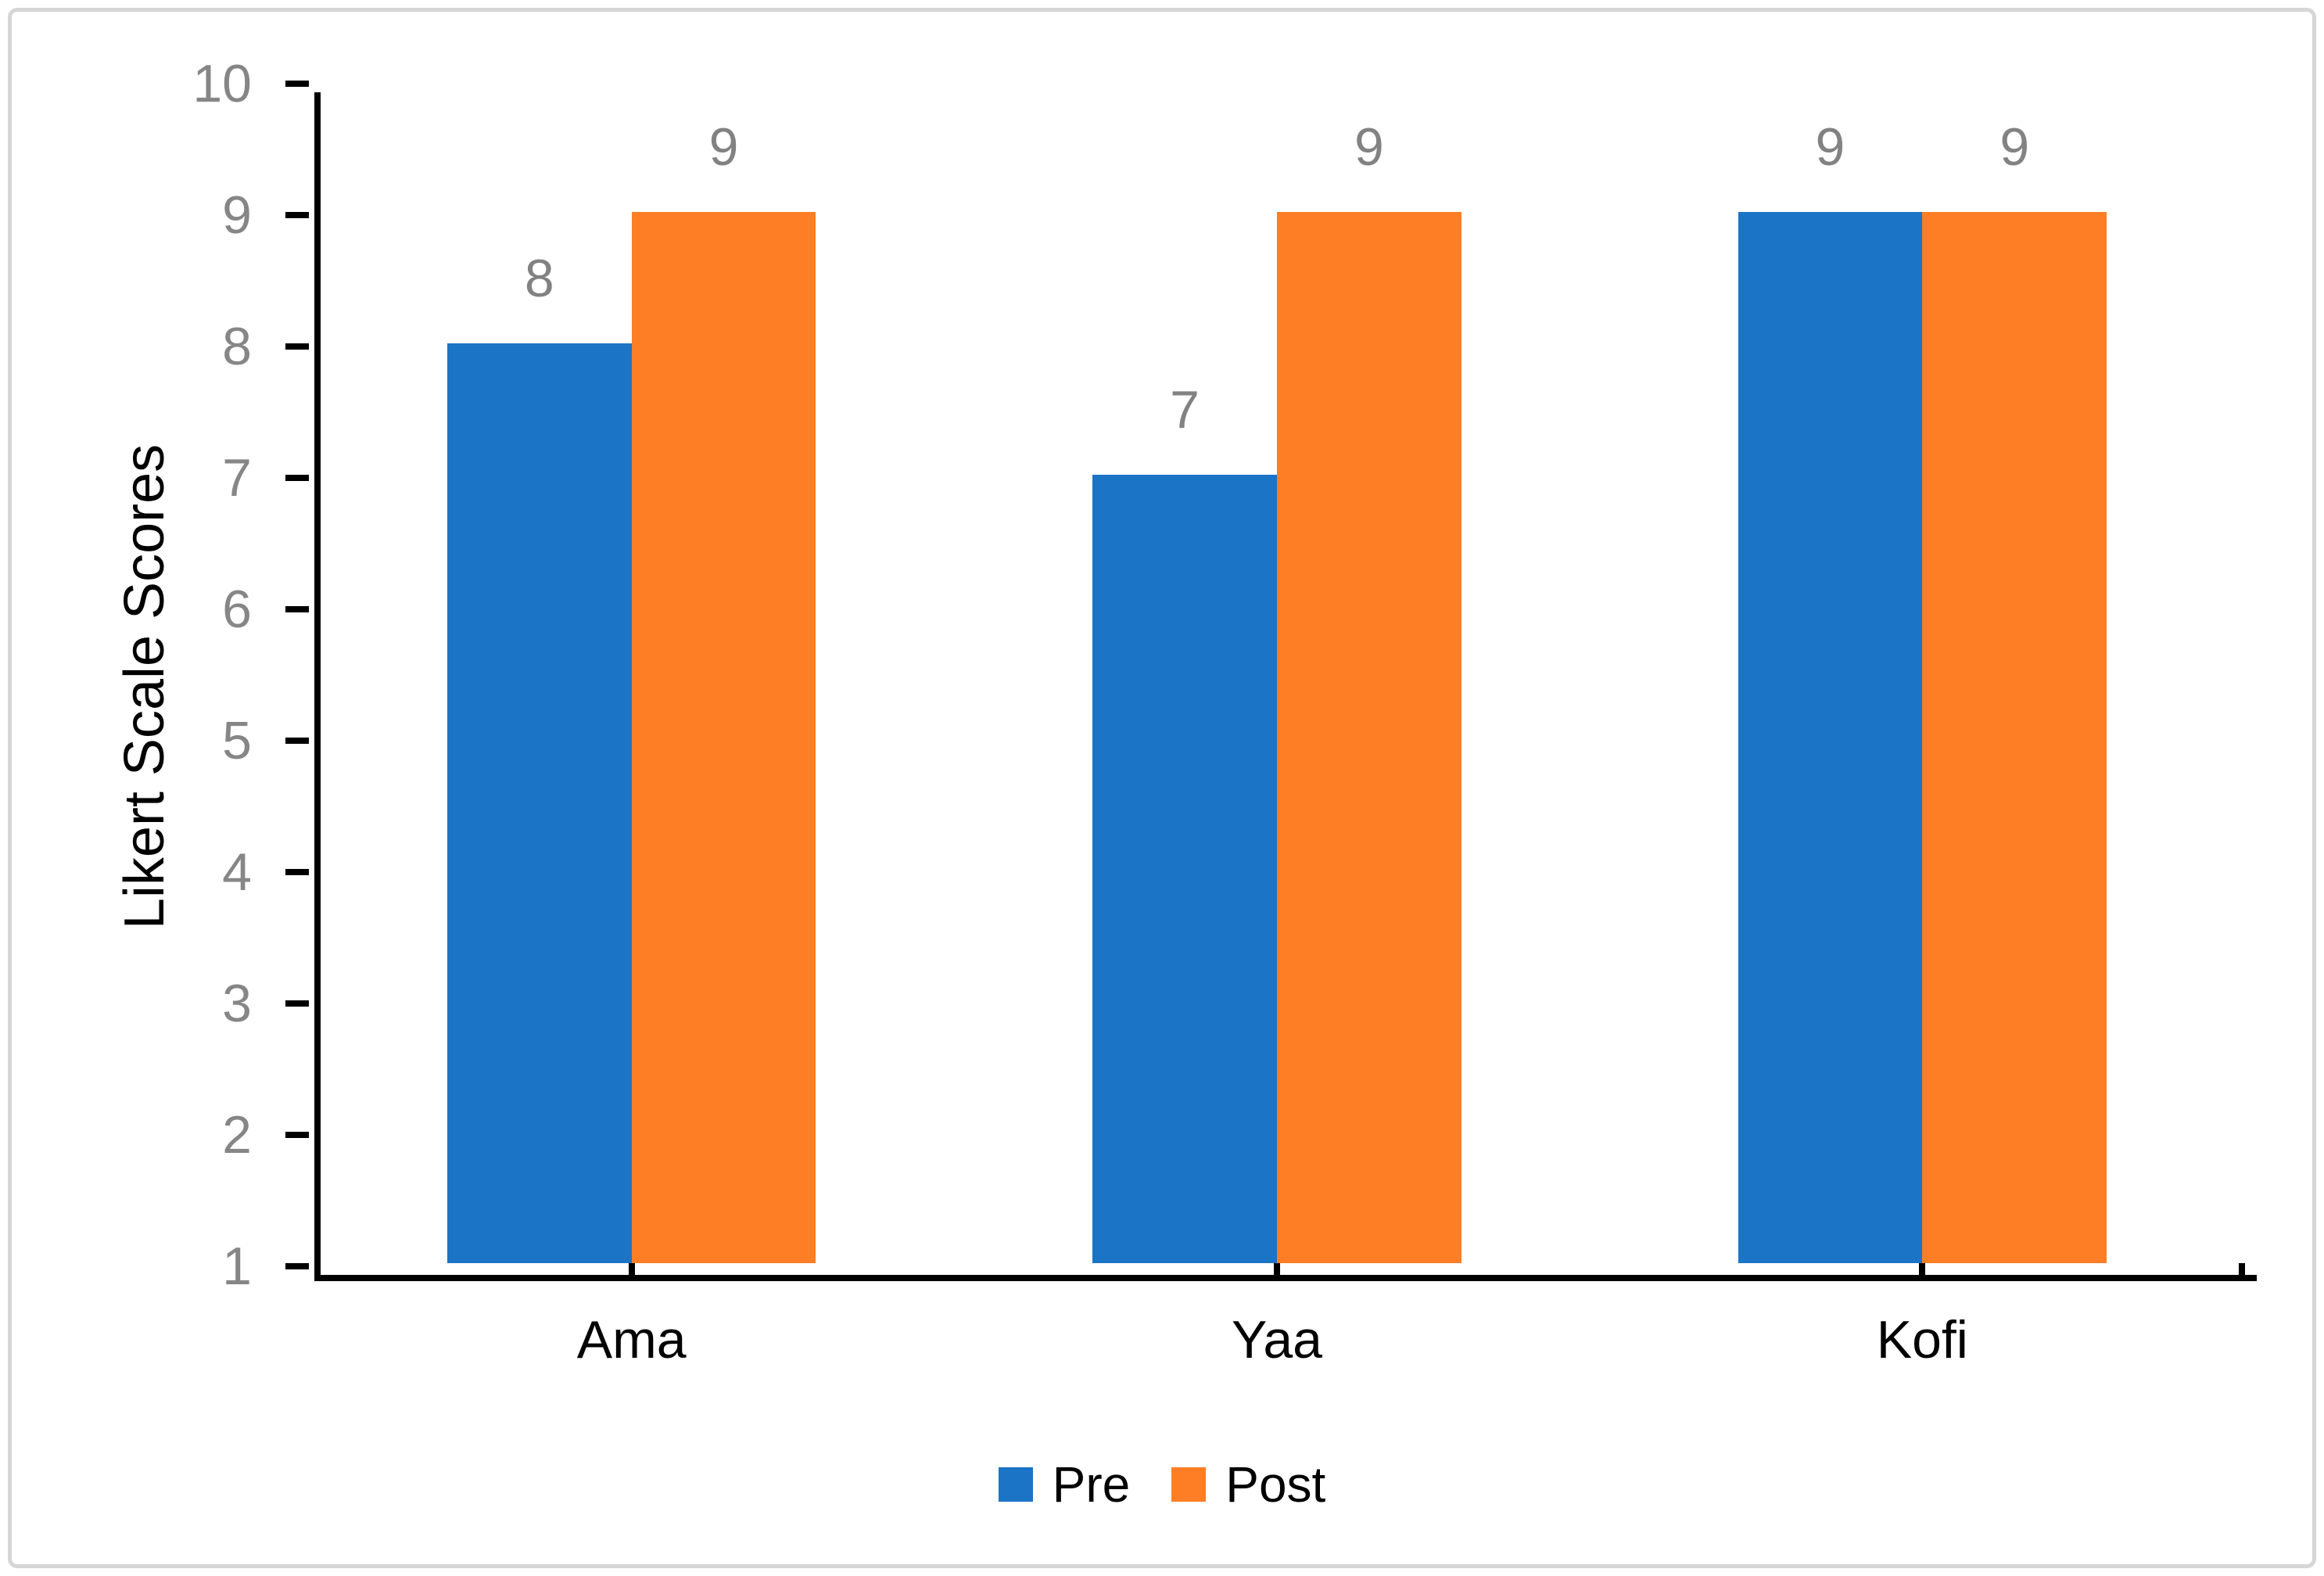 This screenshot has width=2324, height=1576. What do you see at coordinates (1189, 1484) in the screenshot?
I see `legend-marker-post` at bounding box center [1189, 1484].